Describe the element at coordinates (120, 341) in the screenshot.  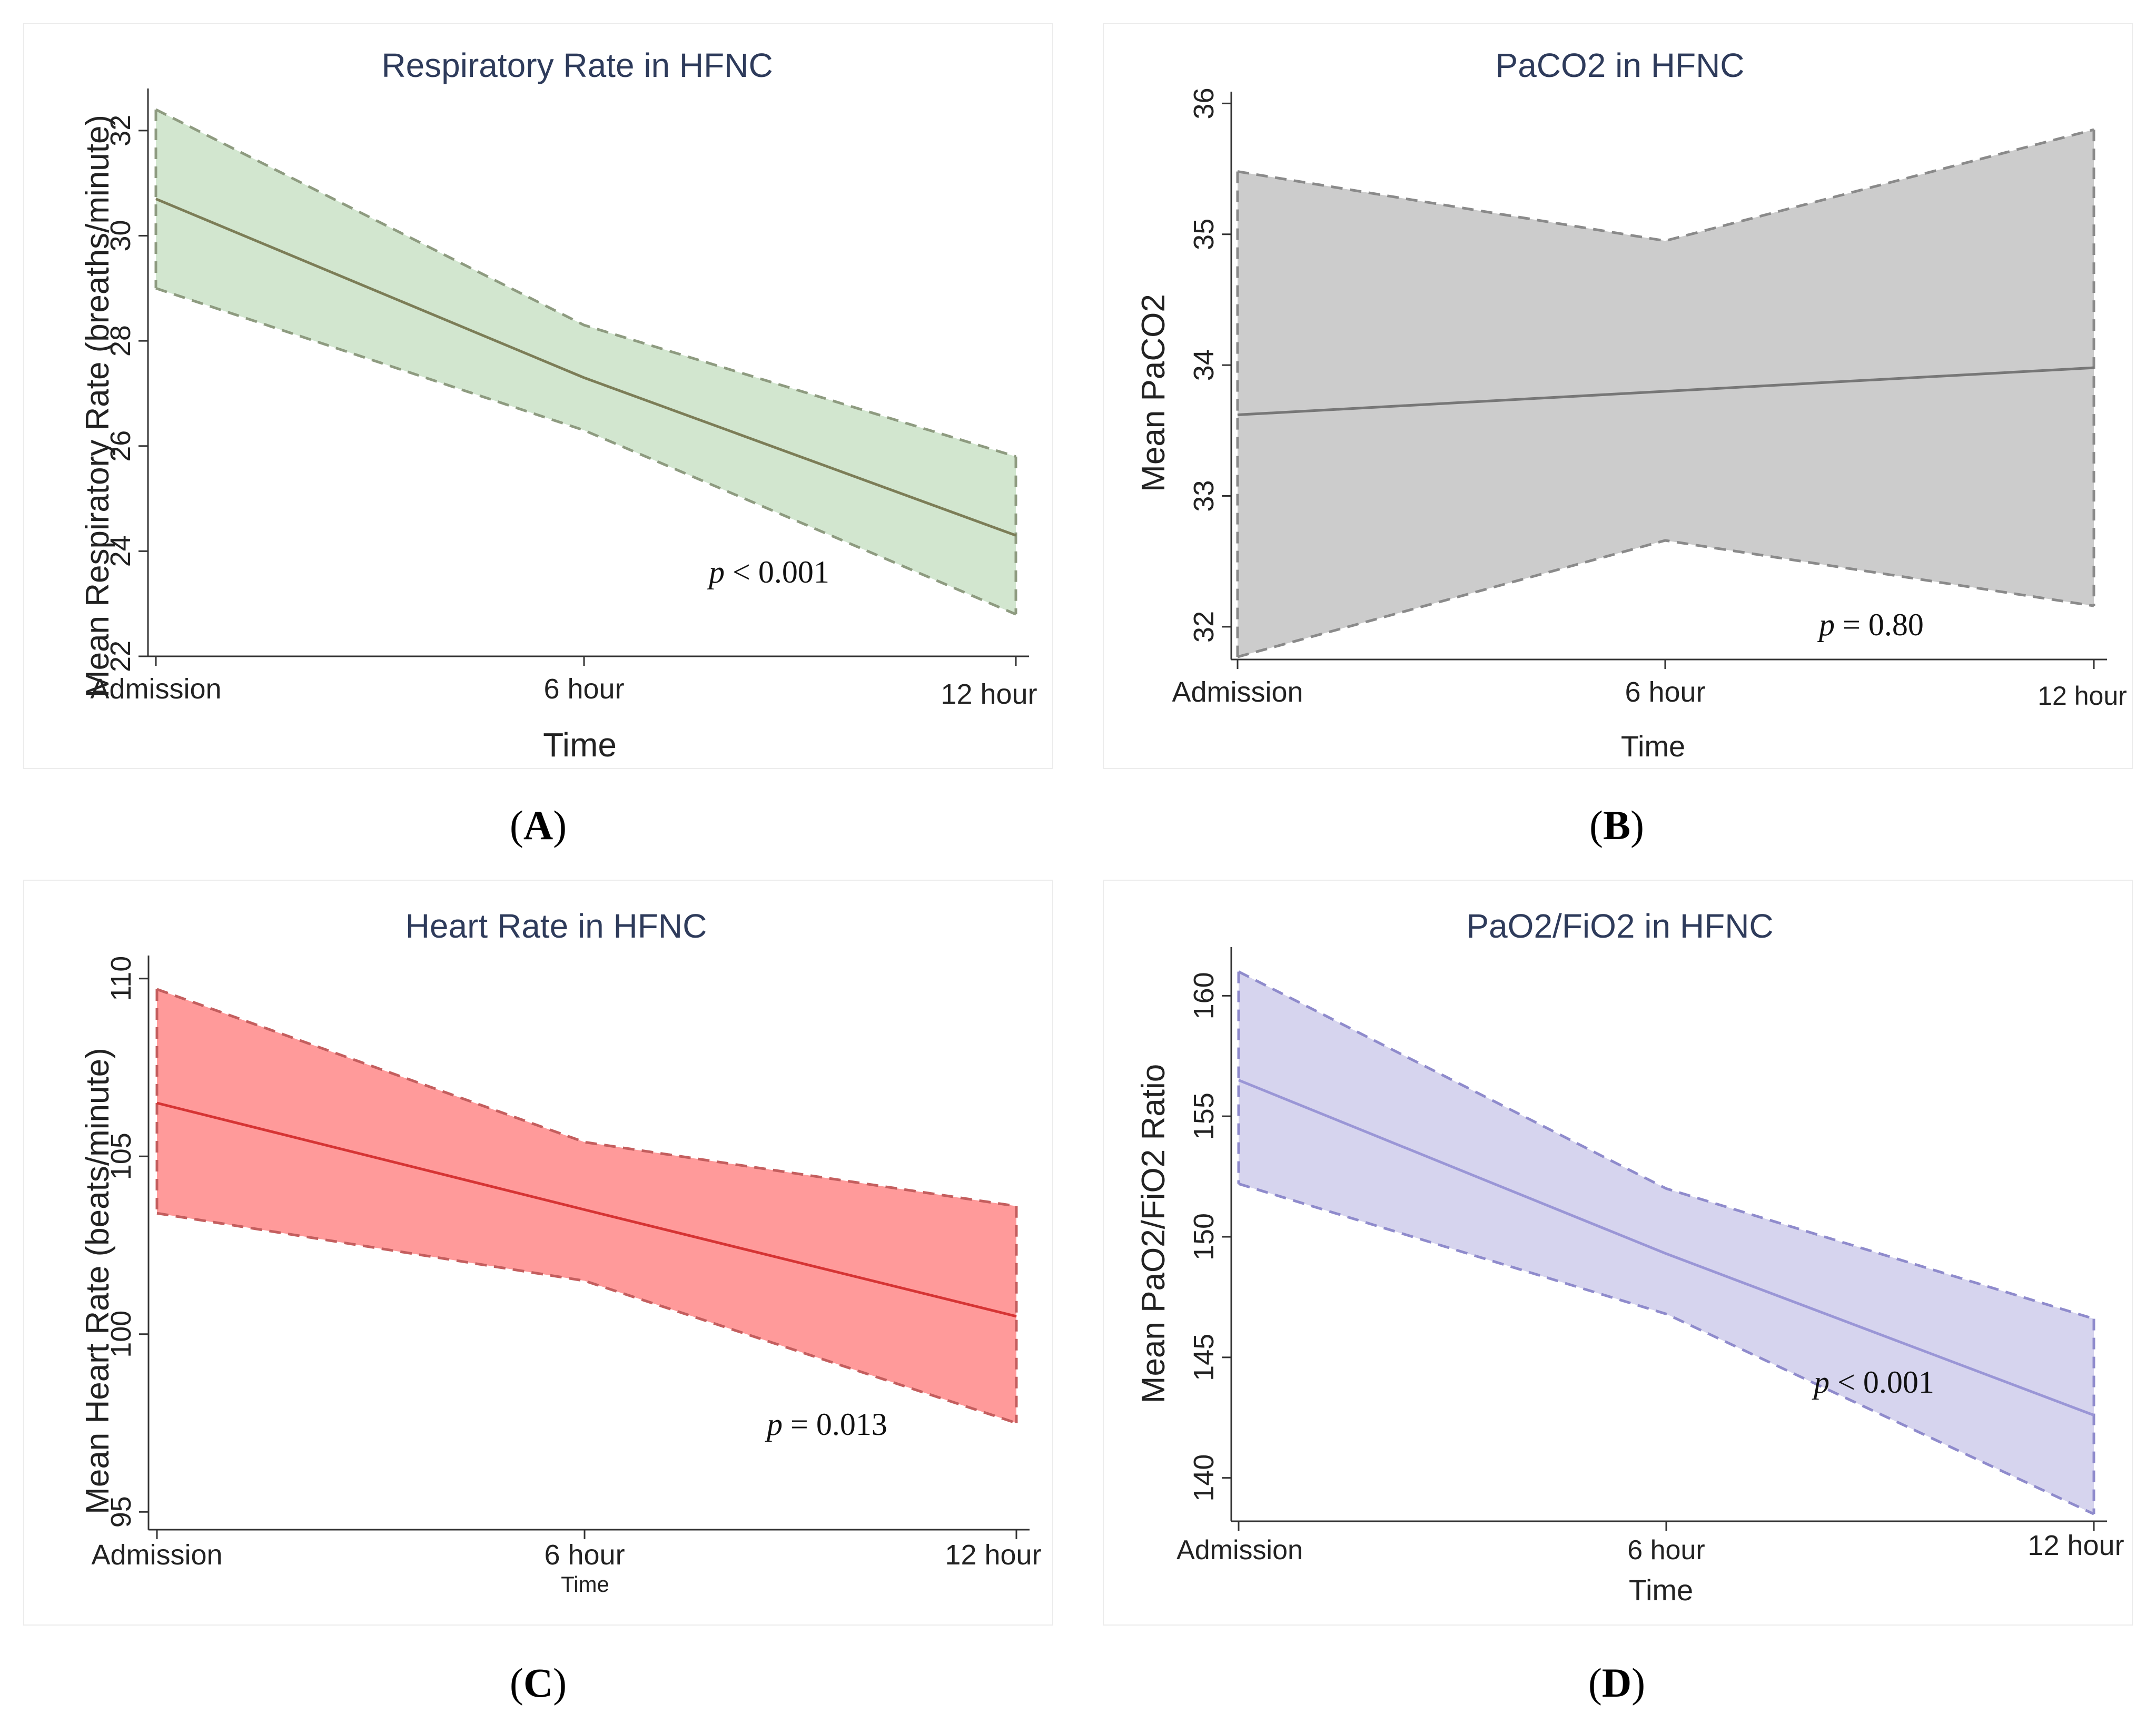
I see `y-tick-label: 28` at that location.